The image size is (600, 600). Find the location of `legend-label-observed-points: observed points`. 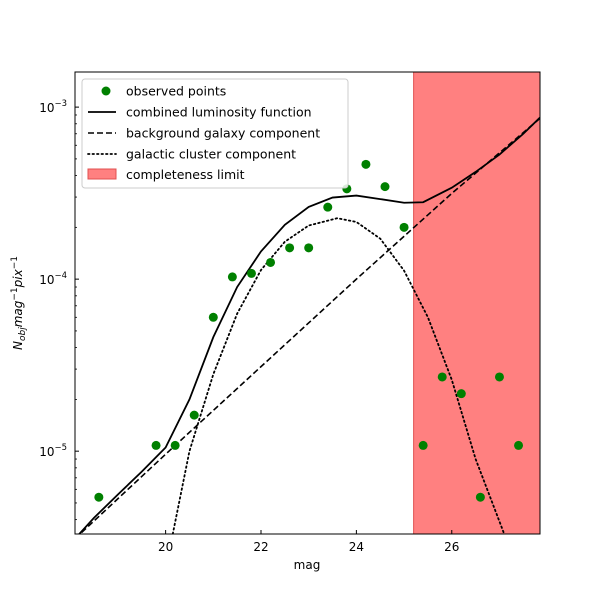

legend-label-observed-points: observed points is located at coordinates (176, 91).